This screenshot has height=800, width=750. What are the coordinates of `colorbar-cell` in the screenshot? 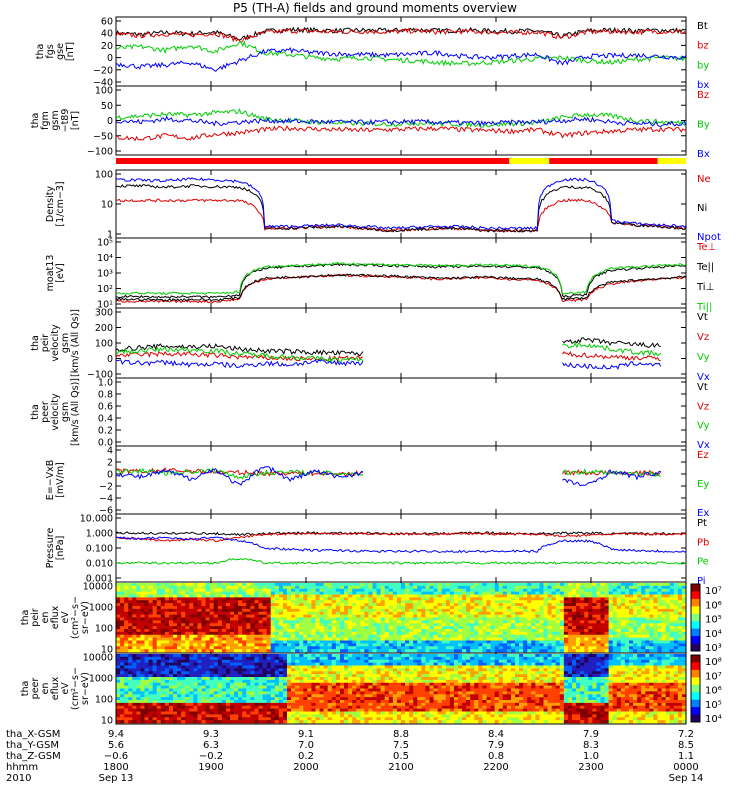 It's located at (695, 647).